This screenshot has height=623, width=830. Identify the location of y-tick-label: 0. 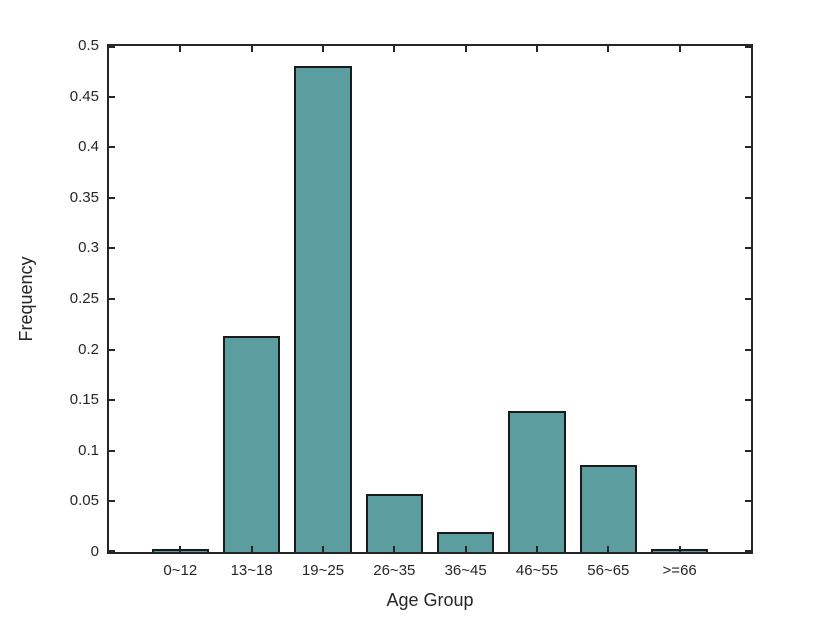
(94, 551).